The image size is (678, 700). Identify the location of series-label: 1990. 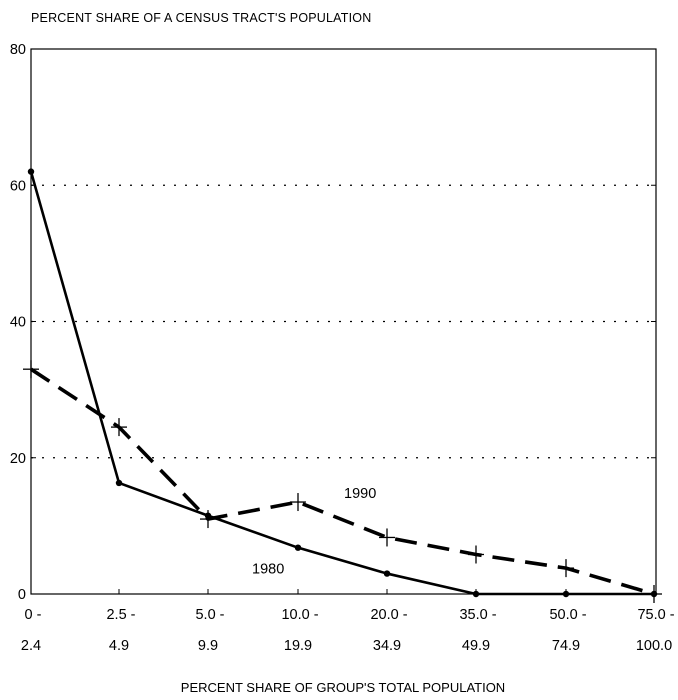
(360, 494).